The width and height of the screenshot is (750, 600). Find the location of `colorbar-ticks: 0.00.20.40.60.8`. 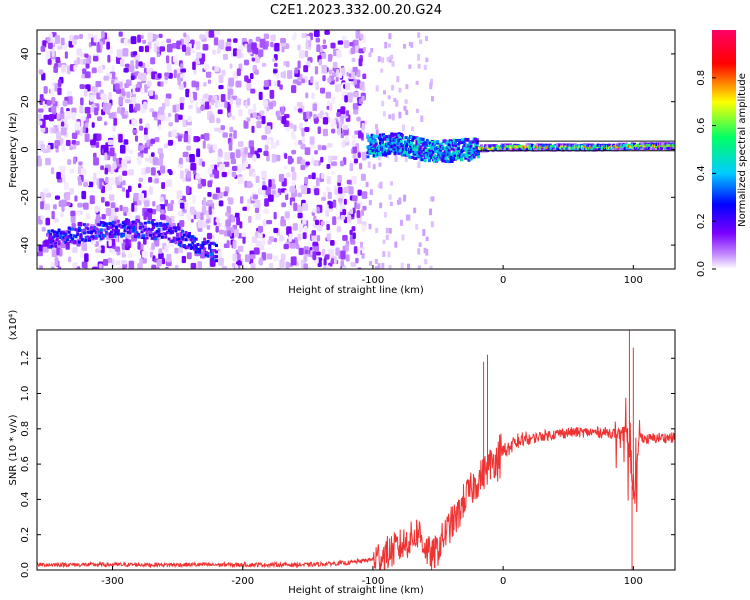

colorbar-ticks: 0.00.20.40.60.8 is located at coordinates (706, 173).